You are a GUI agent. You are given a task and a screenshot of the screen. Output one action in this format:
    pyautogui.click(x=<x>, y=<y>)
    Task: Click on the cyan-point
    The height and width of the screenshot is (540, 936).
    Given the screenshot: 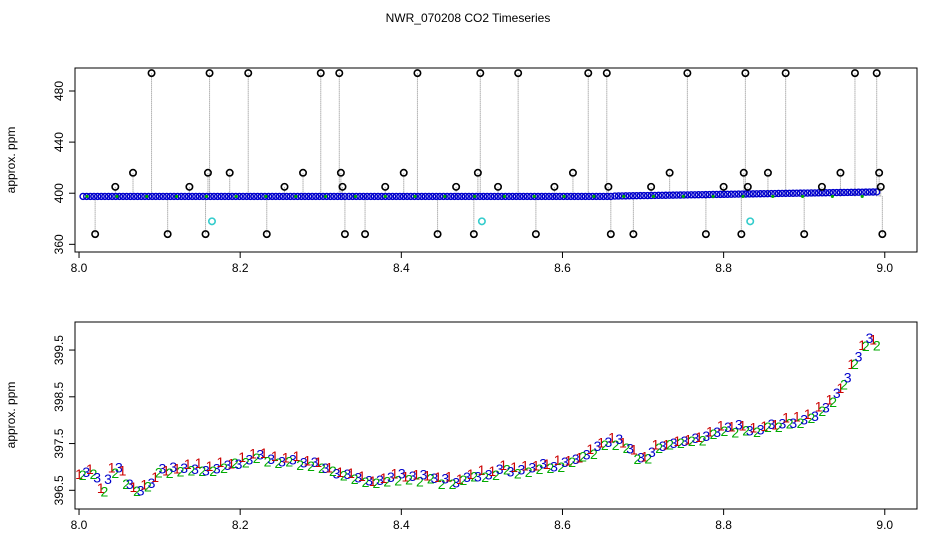 What is the action you would take?
    pyautogui.click(x=211, y=221)
    